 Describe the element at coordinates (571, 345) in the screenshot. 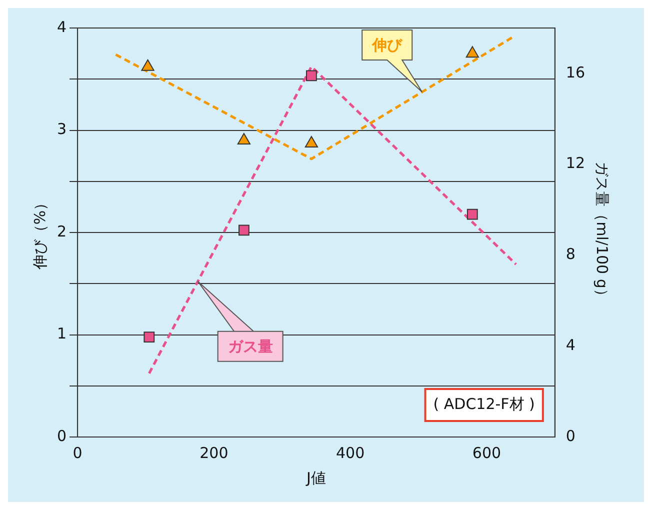

I see `y2-tick-label: 4` at that location.